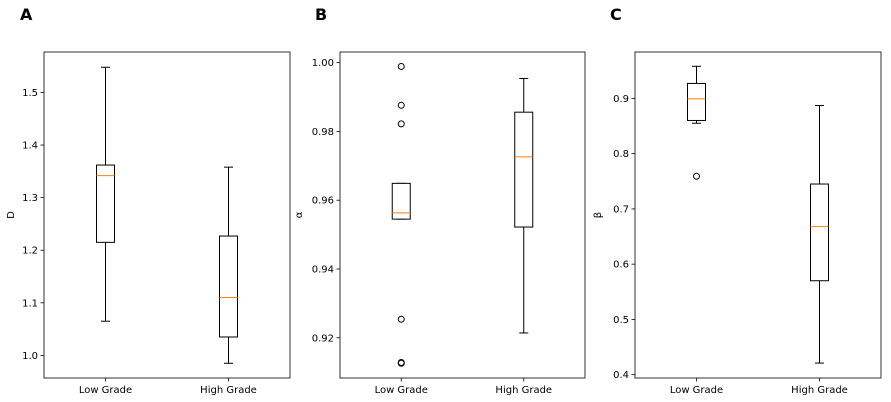 The height and width of the screenshot is (402, 891). Describe the element at coordinates (621, 154) in the screenshot. I see `y-tick-label: 0.8` at that location.